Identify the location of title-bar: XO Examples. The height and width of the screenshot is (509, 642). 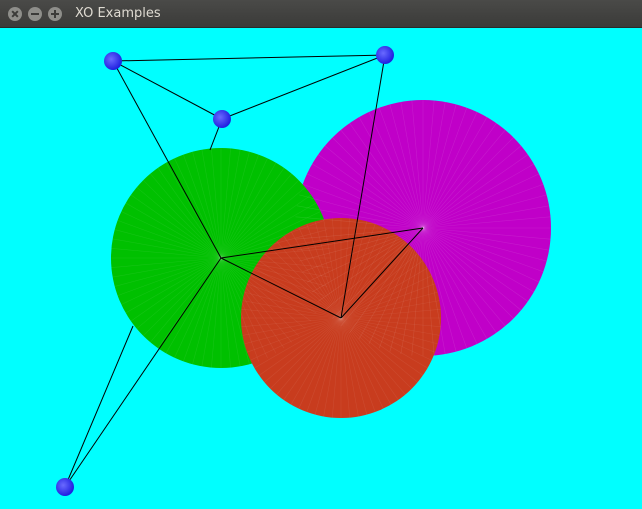
(321, 14).